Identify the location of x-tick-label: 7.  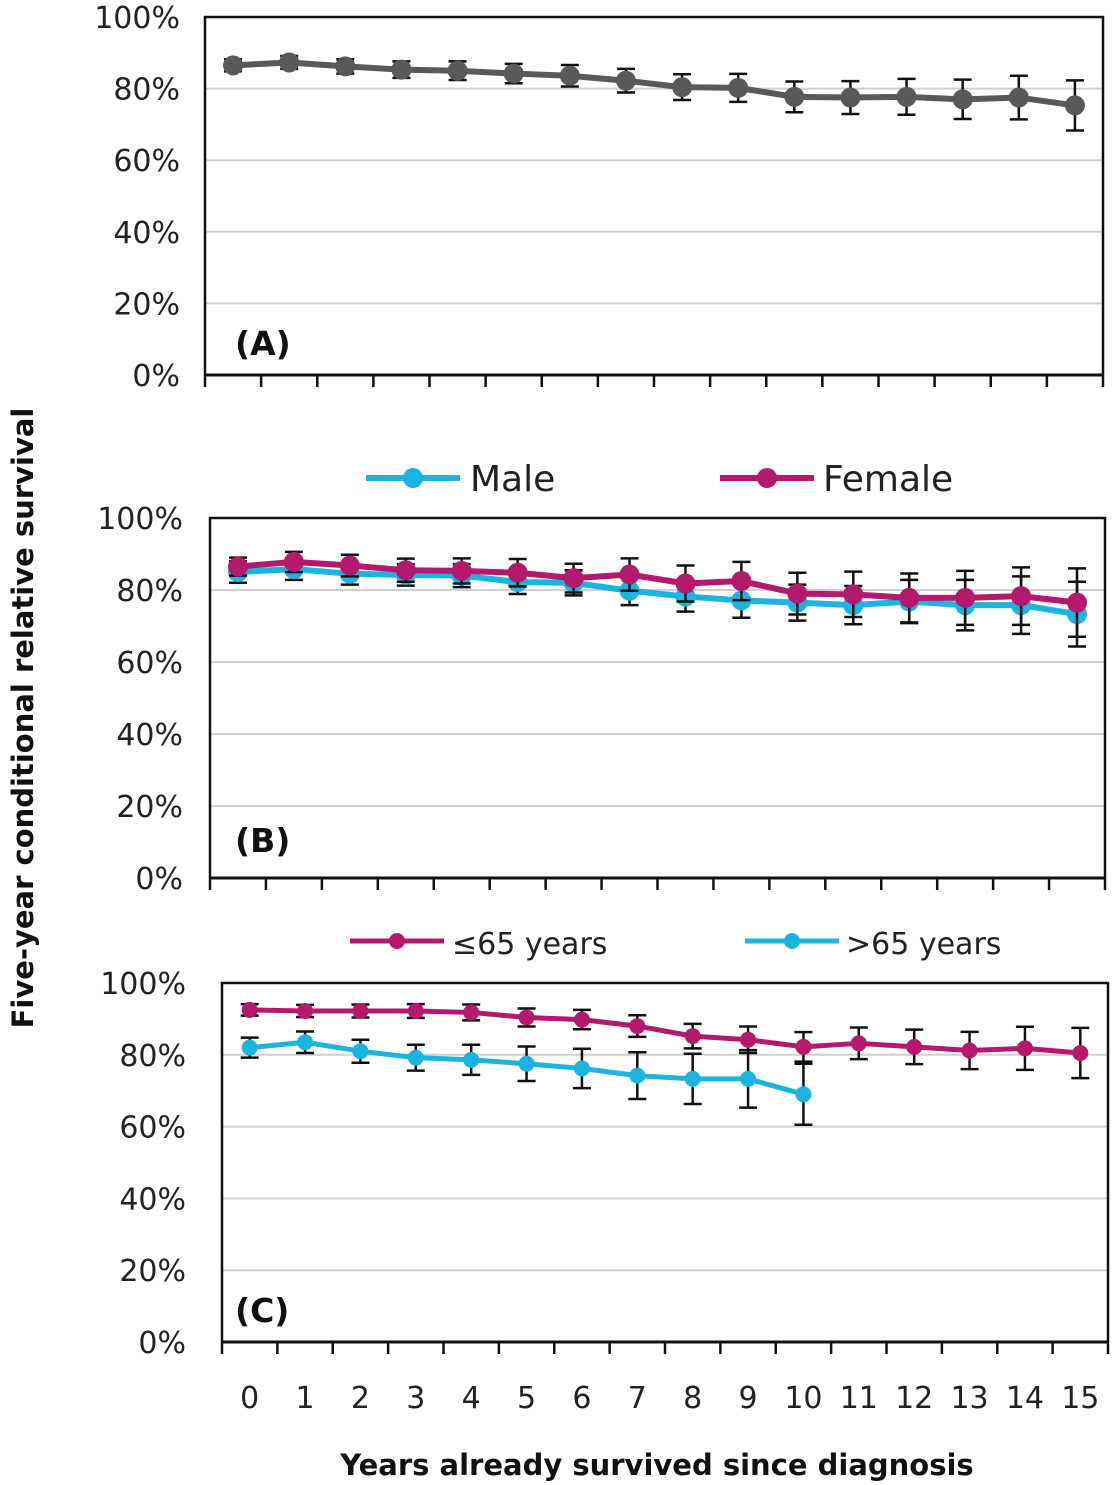
(637, 1398).